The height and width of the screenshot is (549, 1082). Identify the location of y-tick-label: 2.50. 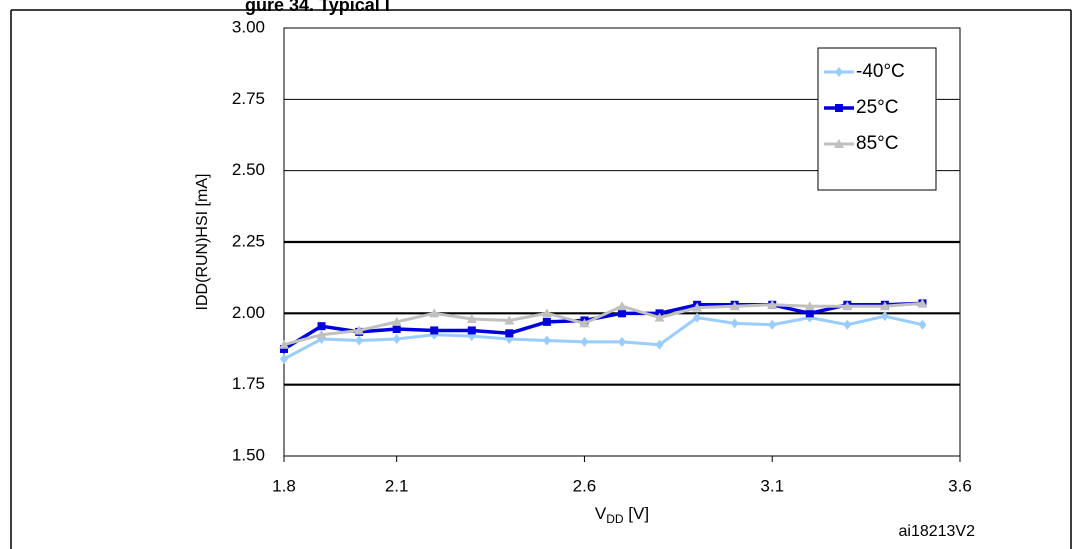
(248, 169).